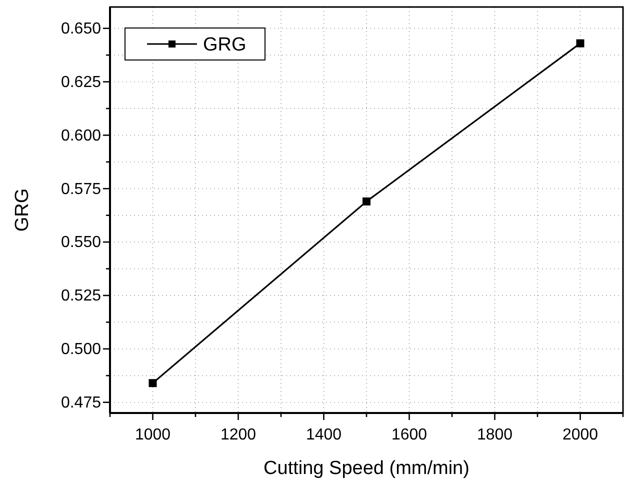  Describe the element at coordinates (81, 29) in the screenshot. I see `y-tick-label: 0.650` at that location.